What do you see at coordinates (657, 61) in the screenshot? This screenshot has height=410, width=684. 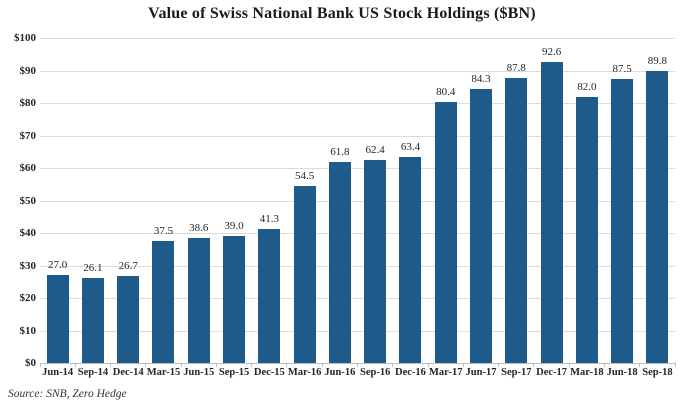 I see `bar-value-label: 89.8` at bounding box center [657, 61].